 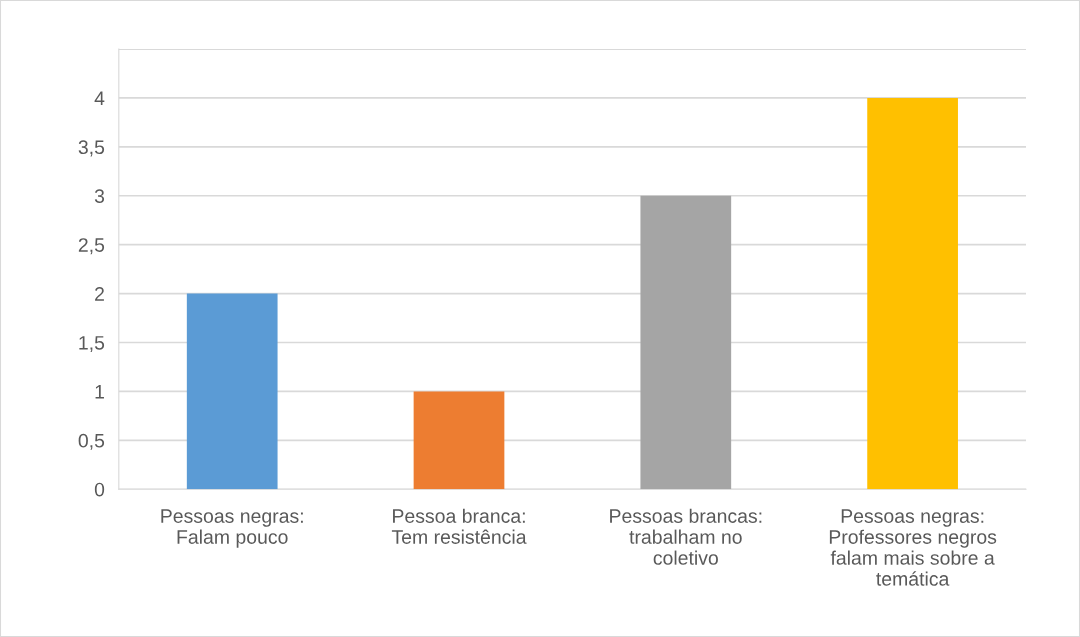 What do you see at coordinates (99, 196) in the screenshot?
I see `y-tick-label: 3` at bounding box center [99, 196].